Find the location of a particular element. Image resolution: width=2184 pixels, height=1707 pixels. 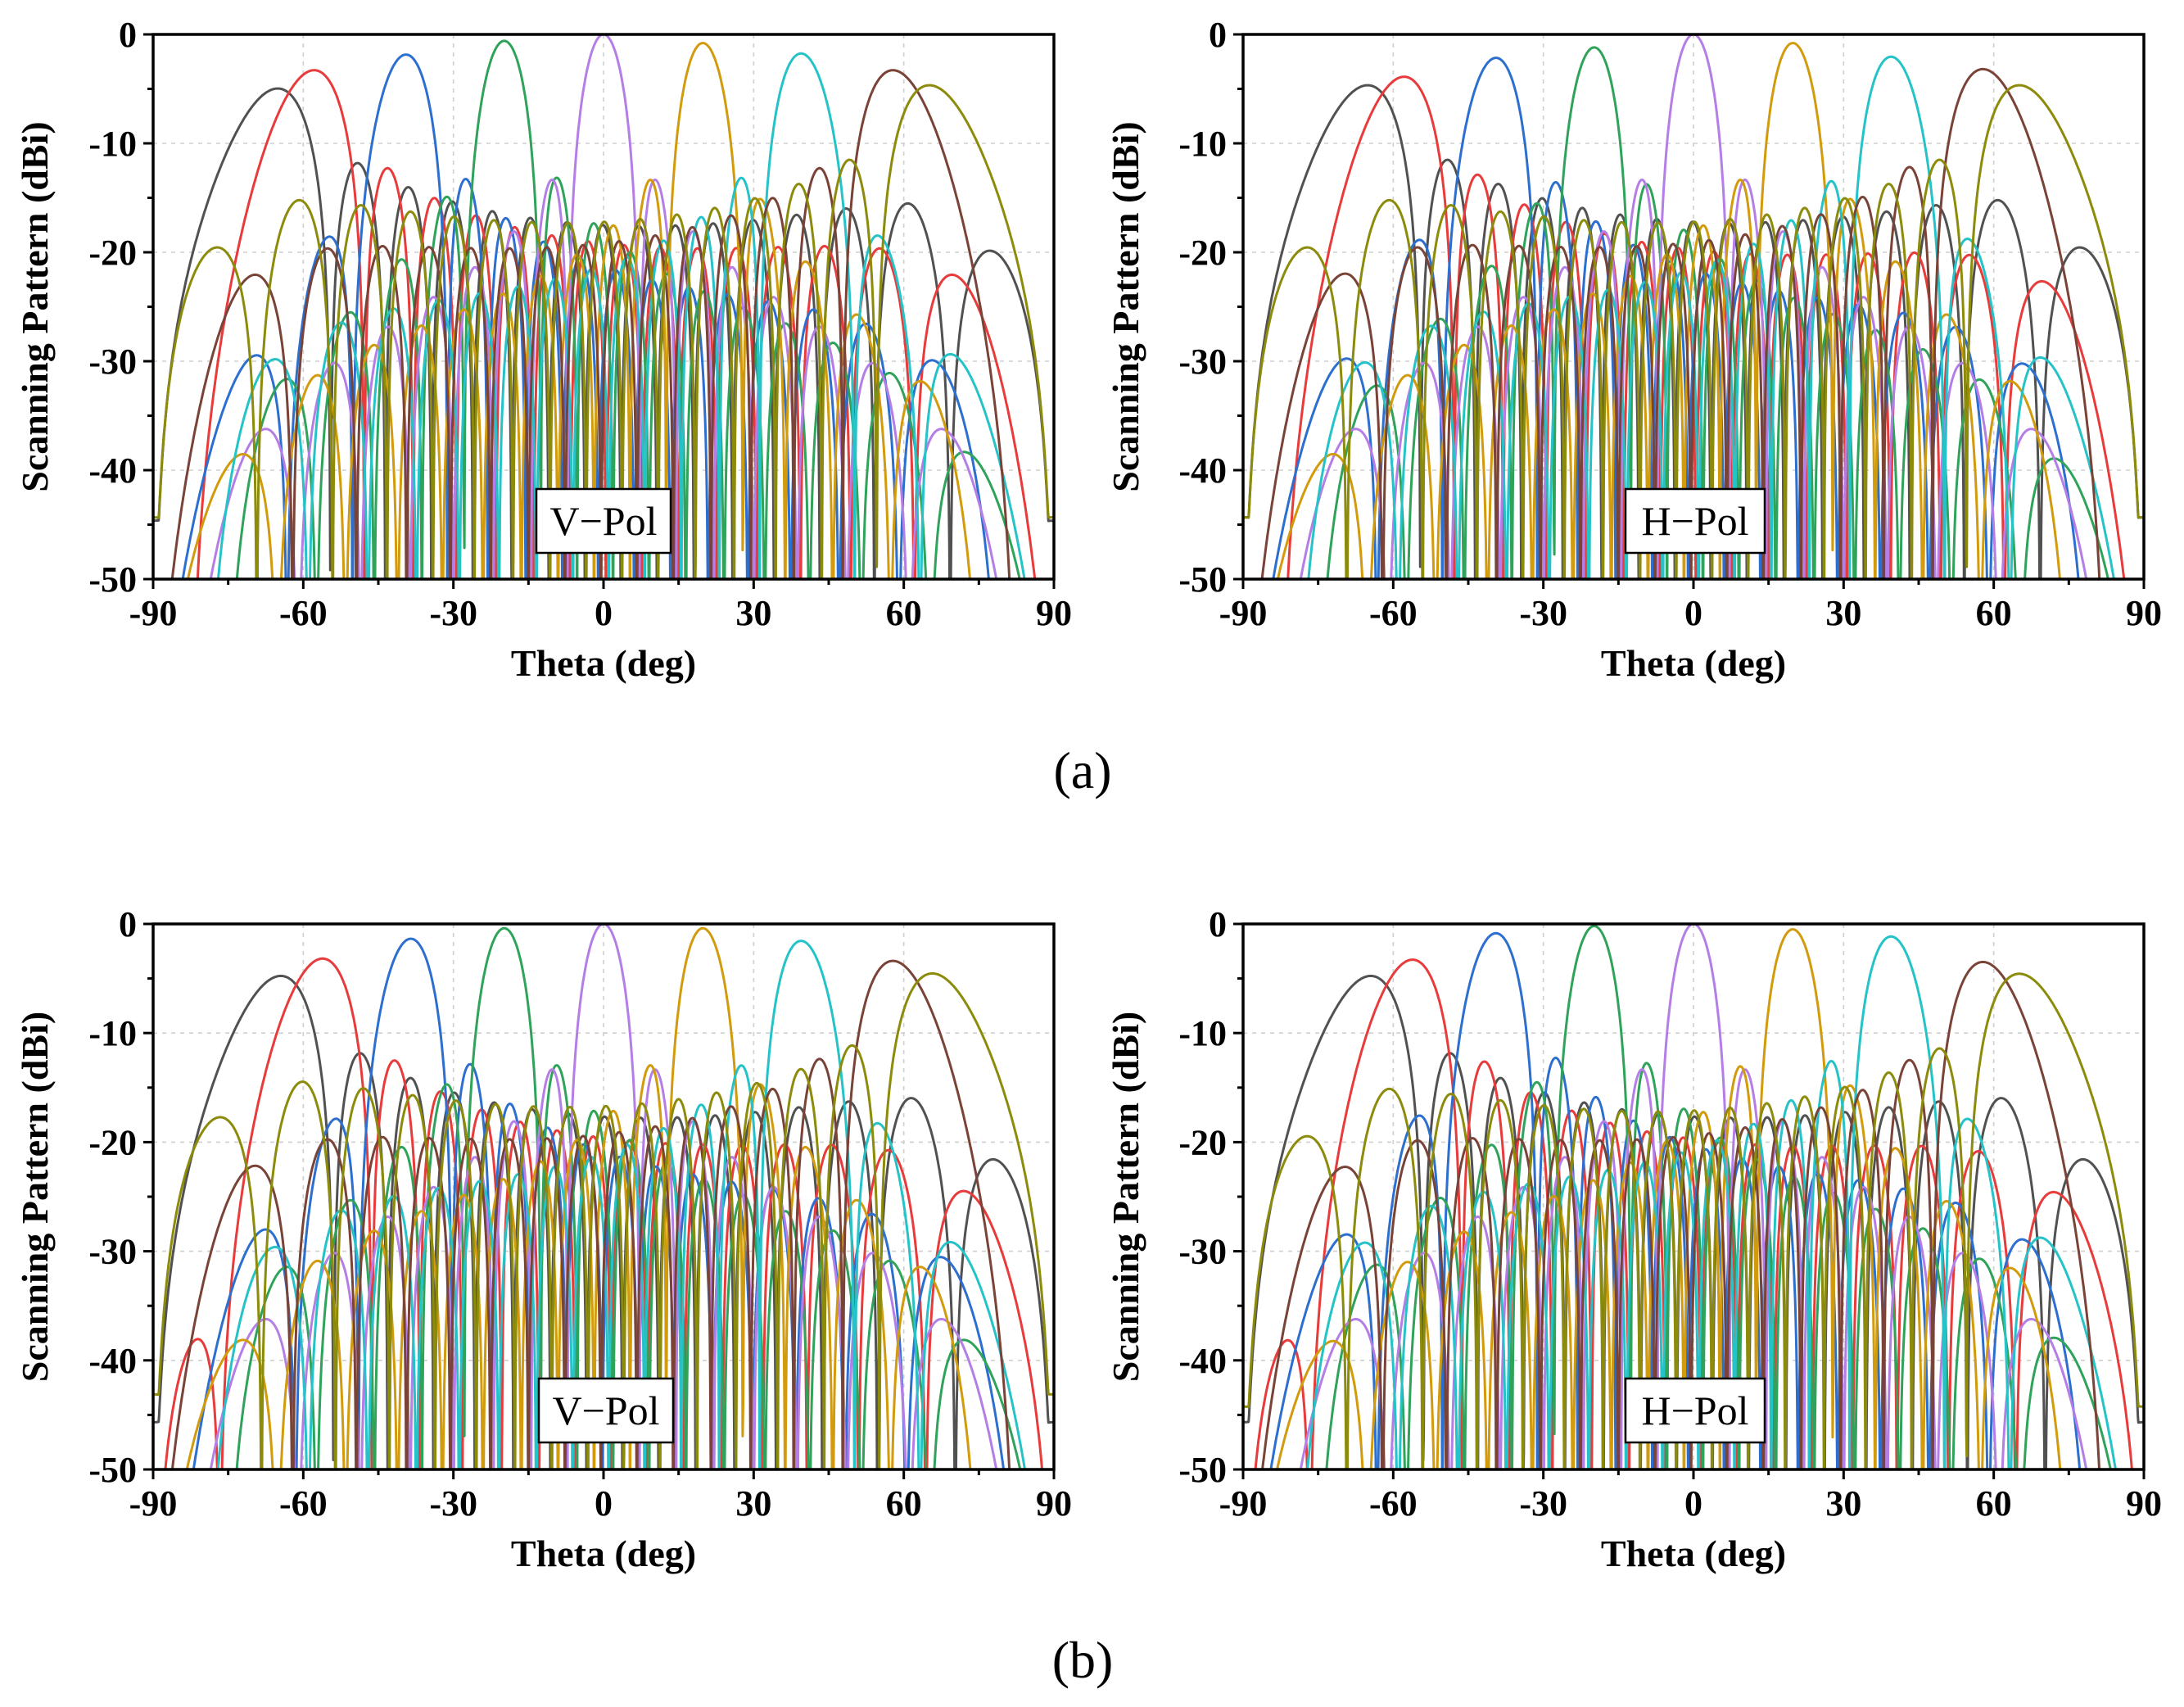

caption-a: (a) is located at coordinates (1082, 770).